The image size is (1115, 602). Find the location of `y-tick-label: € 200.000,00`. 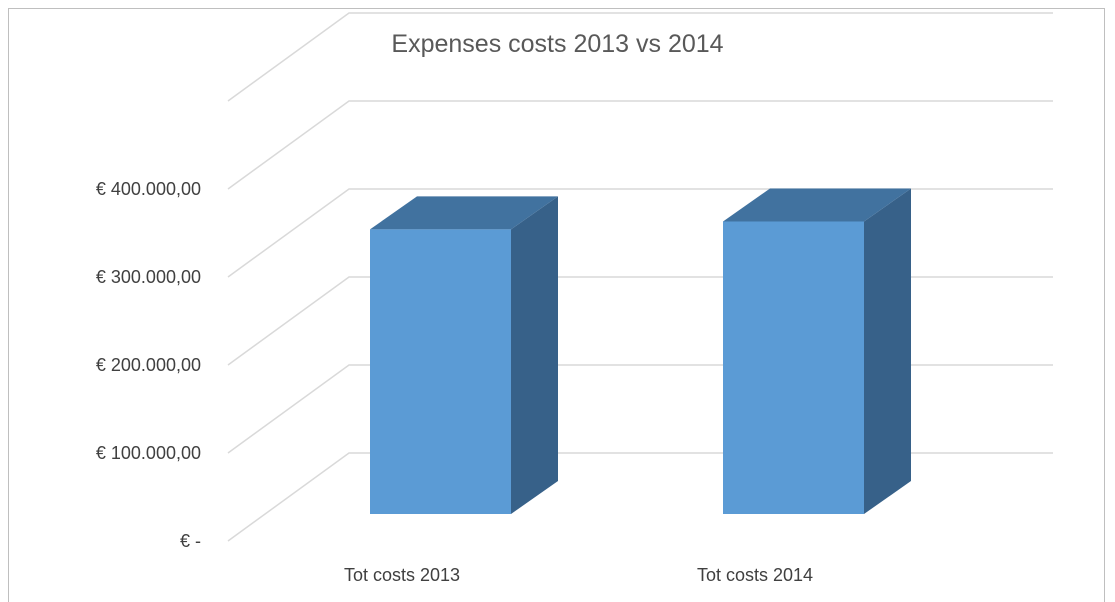

y-tick-label: € 200.000,00 is located at coordinates (148, 365).